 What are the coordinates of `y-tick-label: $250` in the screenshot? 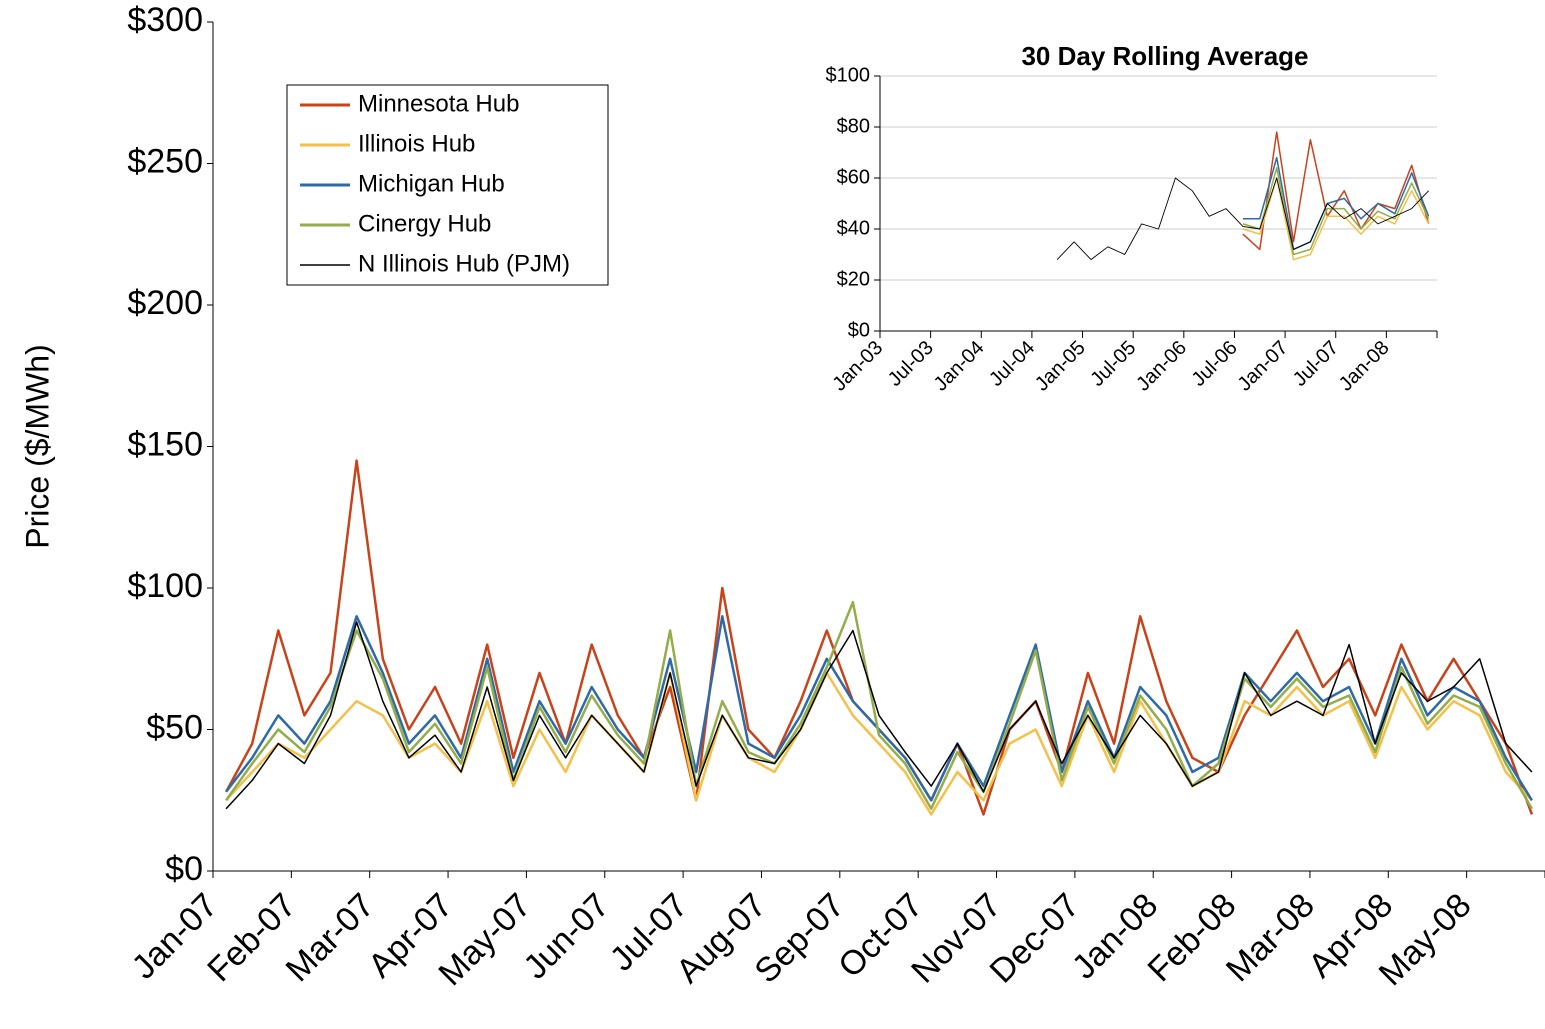 It's located at (165, 161).